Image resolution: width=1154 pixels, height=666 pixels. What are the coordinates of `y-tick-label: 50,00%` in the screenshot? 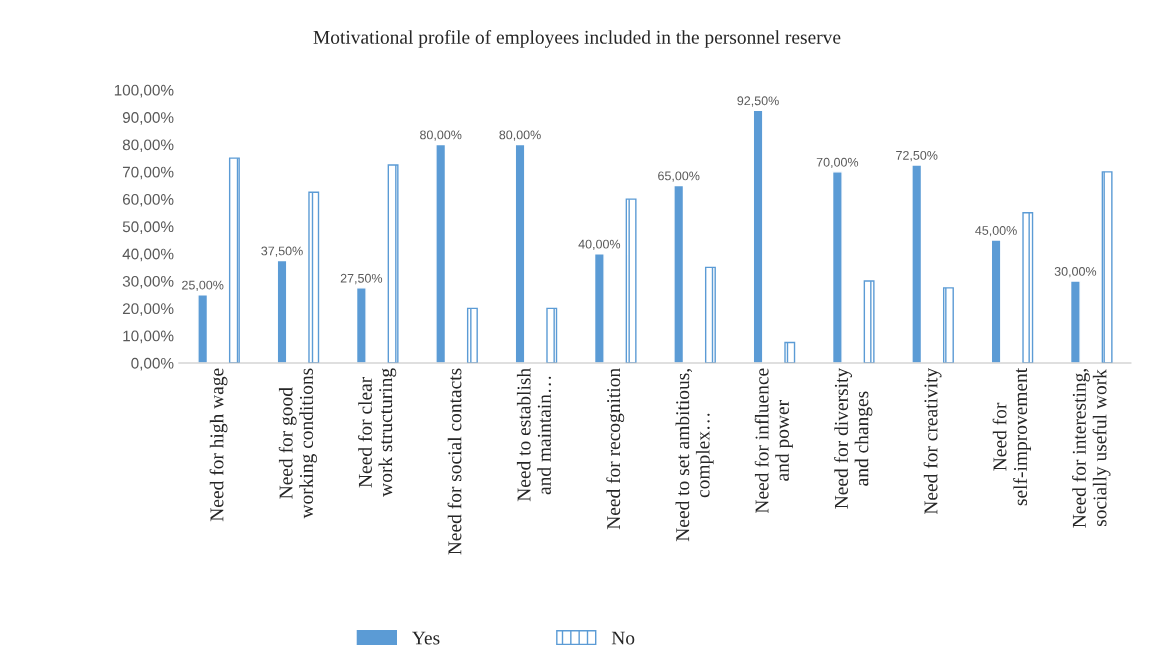 It's located at (148, 227).